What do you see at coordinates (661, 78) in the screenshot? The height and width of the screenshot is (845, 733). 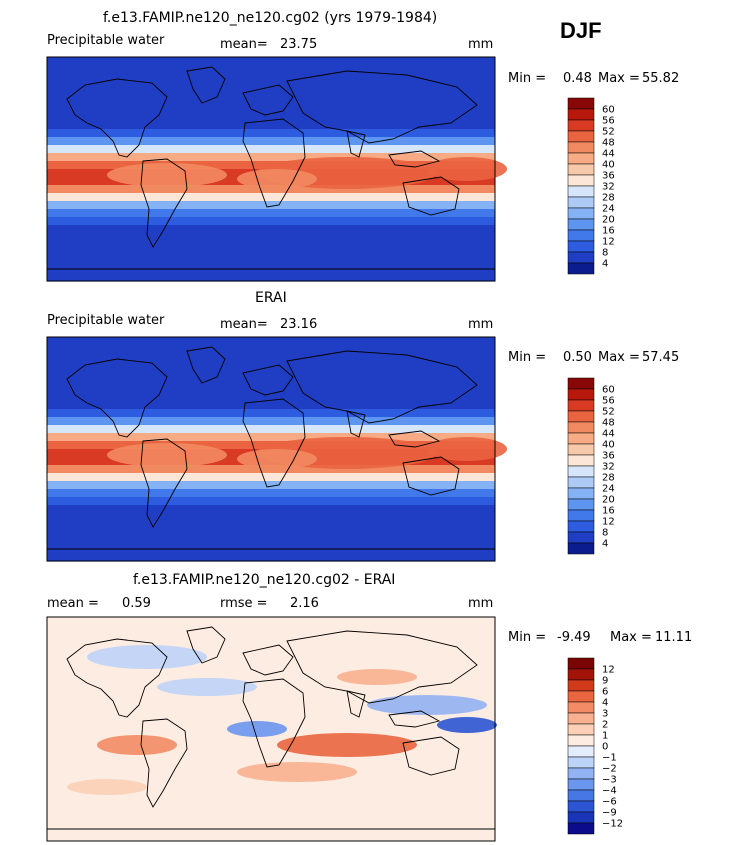 I see `panel1-max-value: 55.82` at bounding box center [661, 78].